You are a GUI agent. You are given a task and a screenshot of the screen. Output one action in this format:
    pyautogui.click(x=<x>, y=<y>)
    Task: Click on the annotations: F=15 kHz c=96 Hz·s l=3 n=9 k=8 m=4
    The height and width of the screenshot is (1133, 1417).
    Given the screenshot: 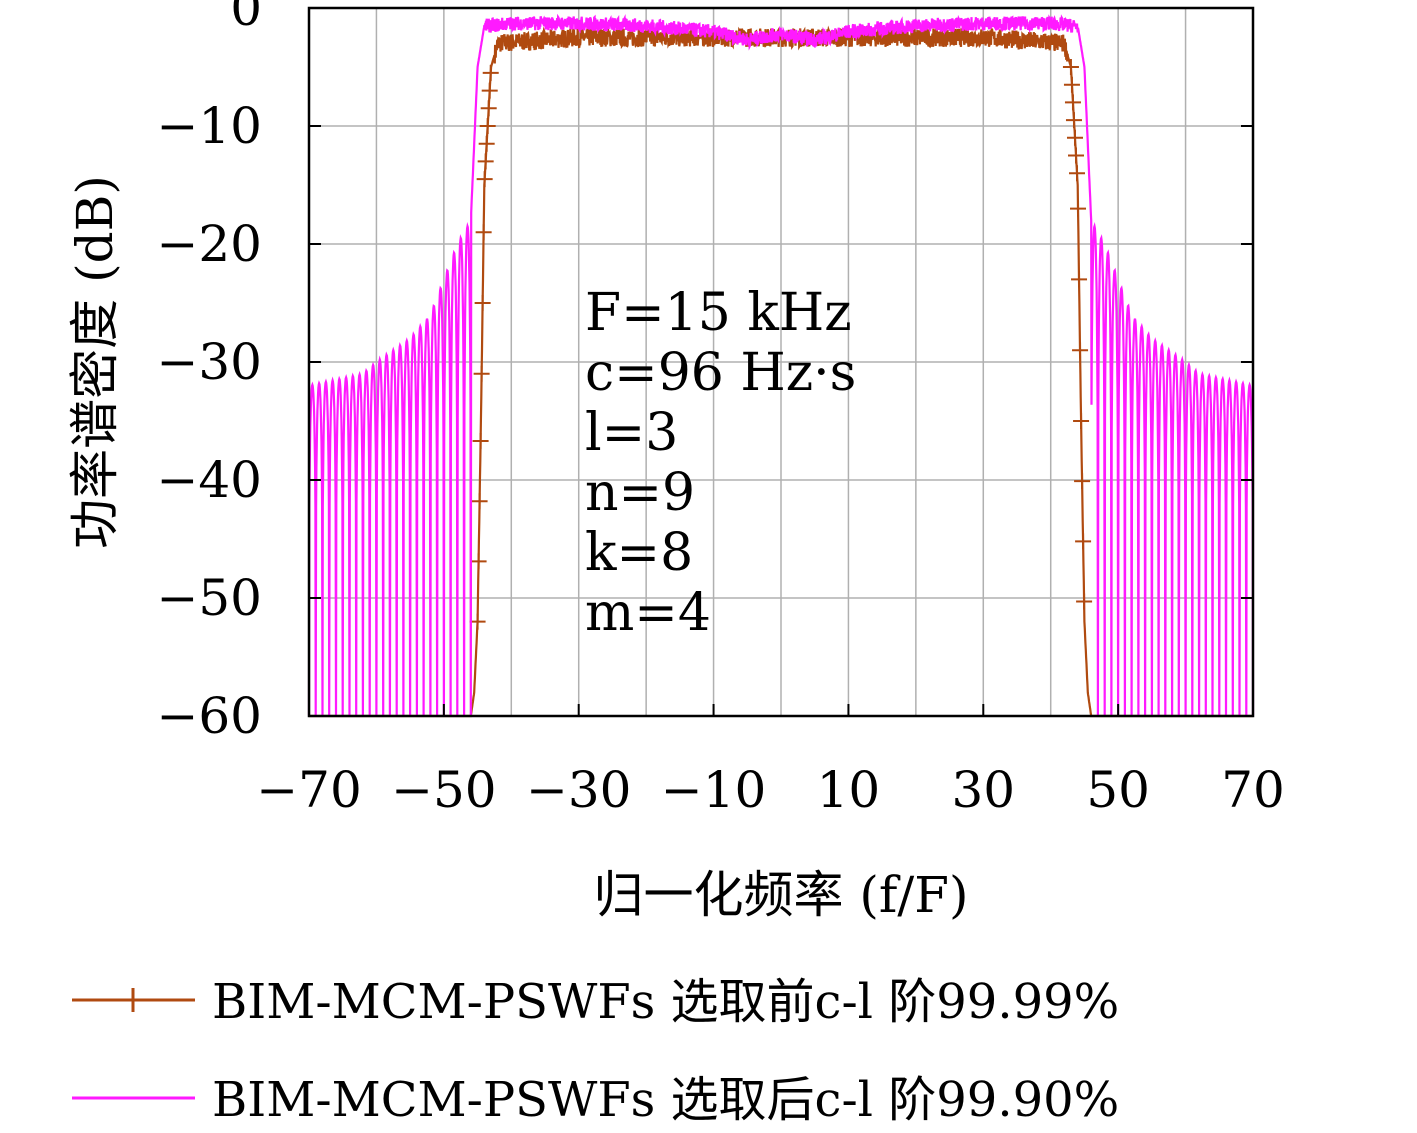 What is the action you would take?
    pyautogui.click(x=720, y=463)
    